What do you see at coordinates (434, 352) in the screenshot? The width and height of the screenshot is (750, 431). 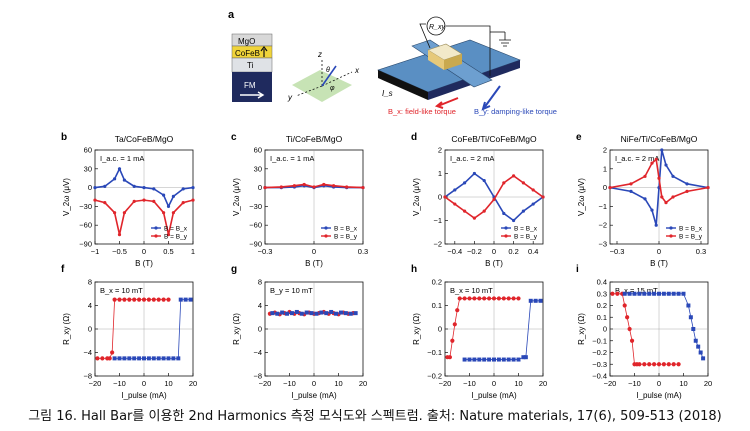 I see `y-tick-label: −0.1` at bounding box center [434, 352].